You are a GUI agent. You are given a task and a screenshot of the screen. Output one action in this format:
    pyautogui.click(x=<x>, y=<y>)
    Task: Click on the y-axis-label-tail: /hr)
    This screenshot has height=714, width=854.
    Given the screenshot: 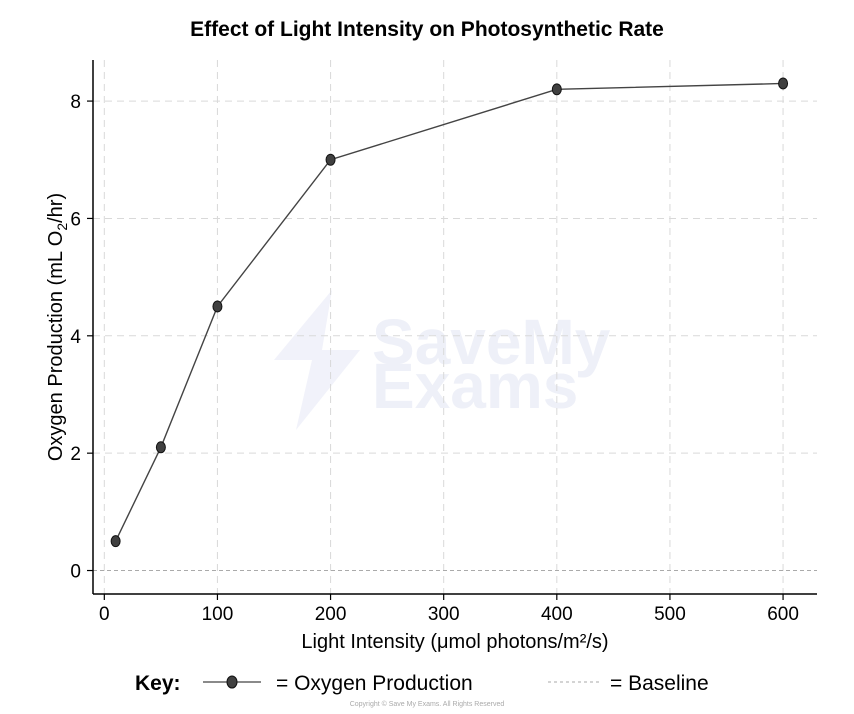 What is the action you would take?
    pyautogui.click(x=56, y=208)
    